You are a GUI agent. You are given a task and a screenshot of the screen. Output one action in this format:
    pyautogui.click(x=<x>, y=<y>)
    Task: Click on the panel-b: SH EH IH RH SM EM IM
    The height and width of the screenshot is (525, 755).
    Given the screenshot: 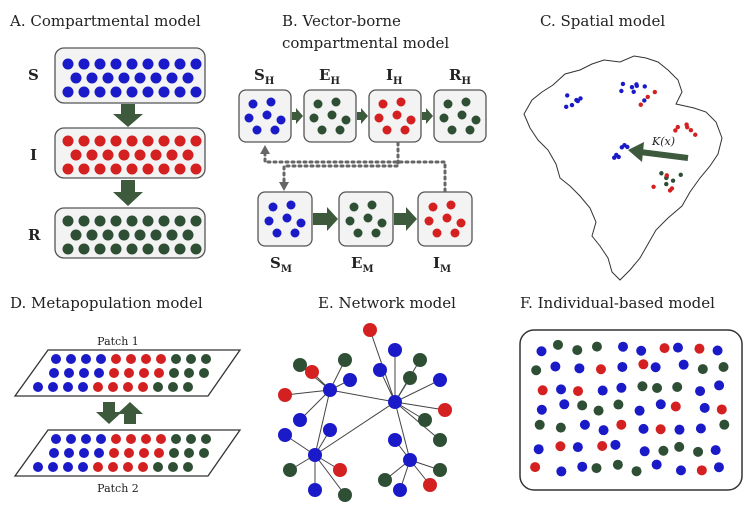 What is the action you would take?
    pyautogui.click(x=362, y=170)
    